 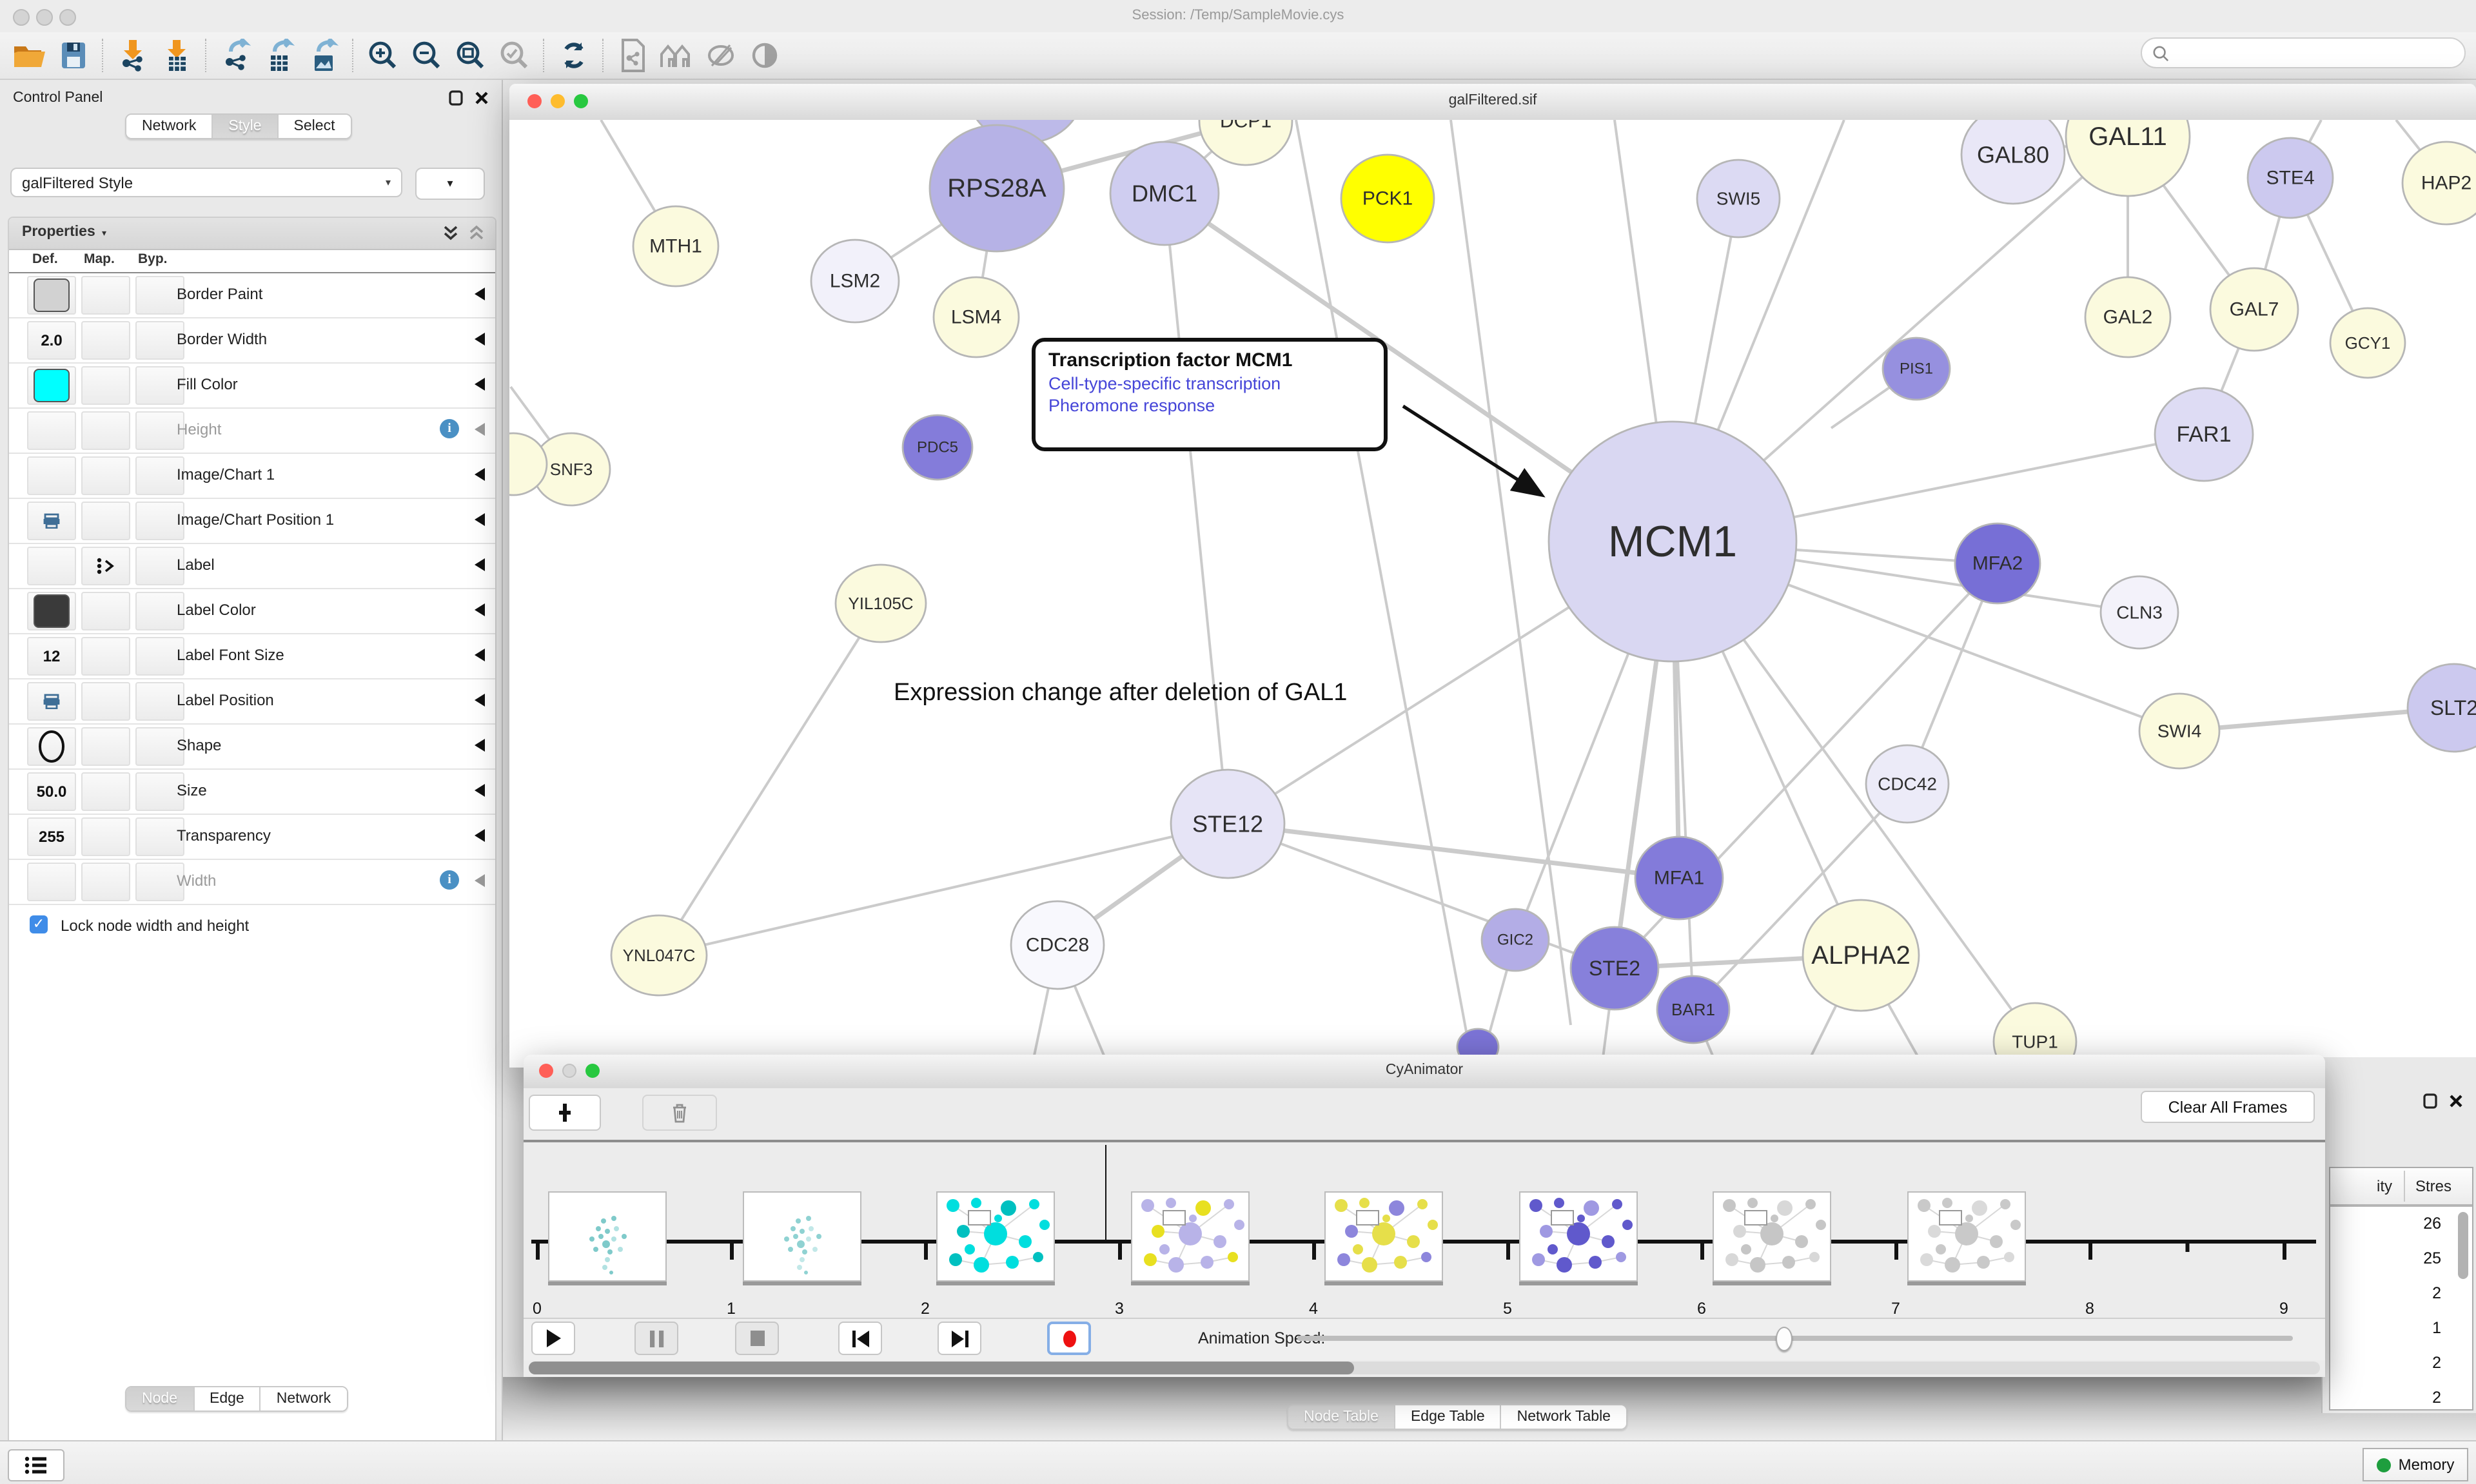 I want to click on network-node-mfa2: MFA2, so click(x=1997, y=563).